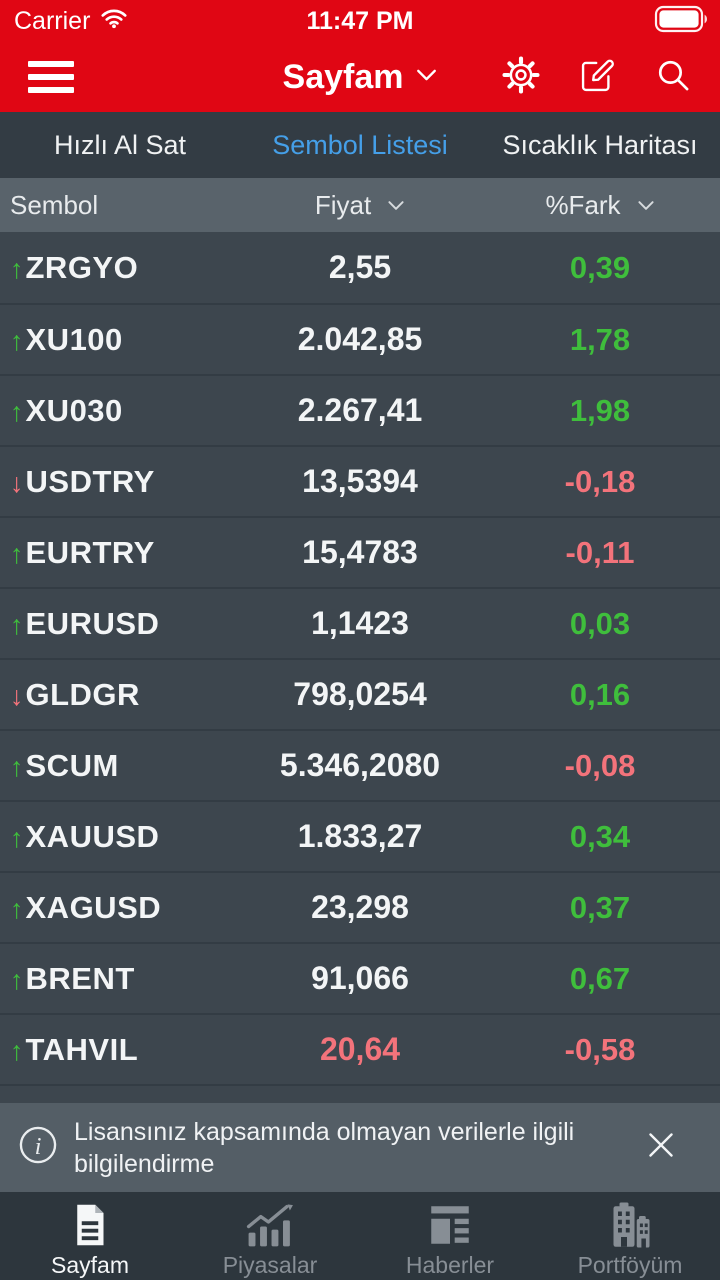 The width and height of the screenshot is (720, 1280). I want to click on symbol-row: ↑ EURTRY 15,4783 -0,11, so click(360, 551).